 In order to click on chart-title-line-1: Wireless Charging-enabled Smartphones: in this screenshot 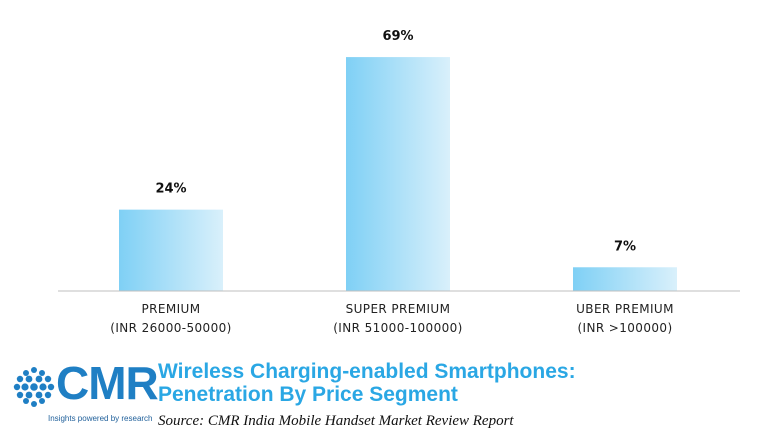, I will do `click(367, 371)`.